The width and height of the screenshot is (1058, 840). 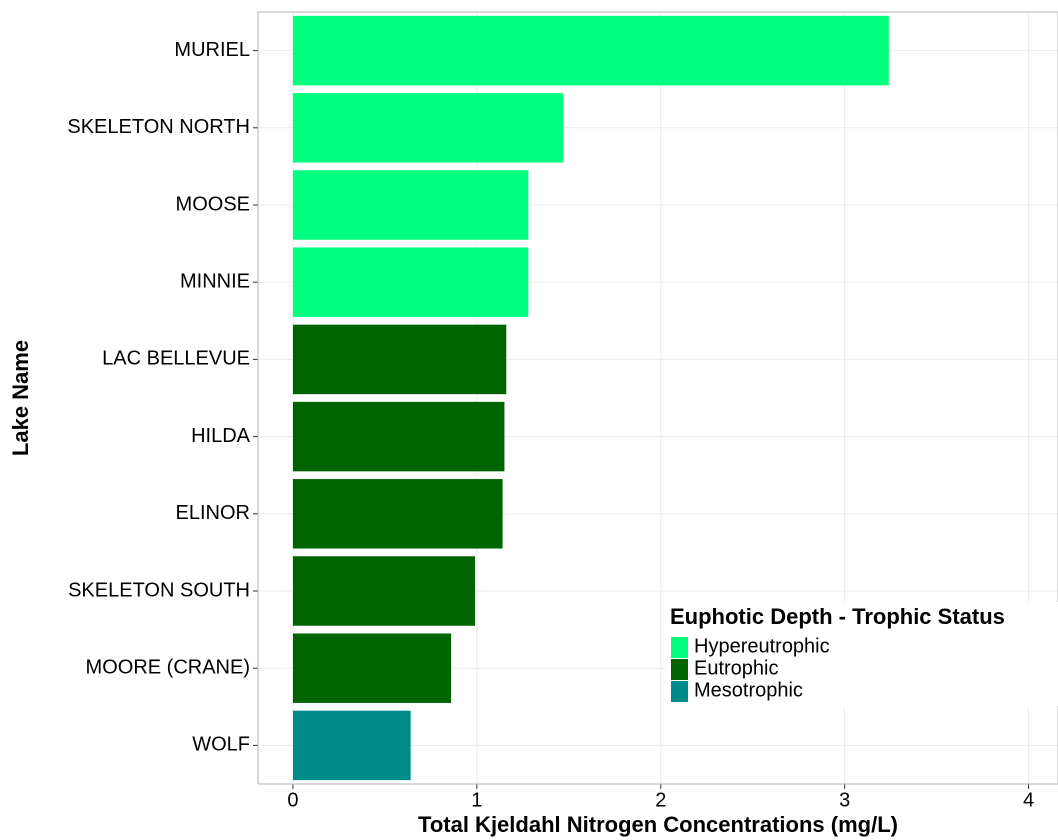 I want to click on legend-label: Mesotrophic, so click(x=748, y=690).